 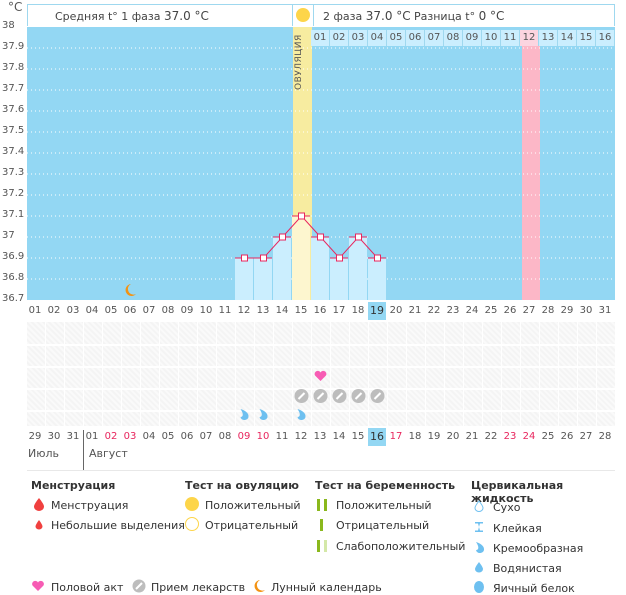 What do you see at coordinates (92, 436) in the screenshot?
I see `calendar-date: 01` at bounding box center [92, 436].